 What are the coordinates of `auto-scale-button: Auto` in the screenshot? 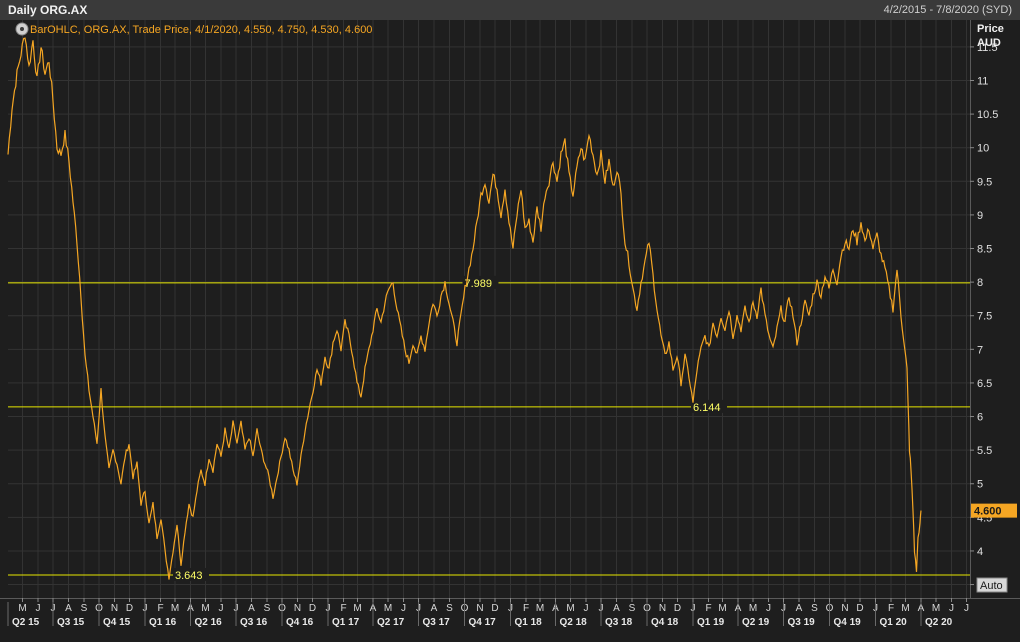 It's located at (992, 585).